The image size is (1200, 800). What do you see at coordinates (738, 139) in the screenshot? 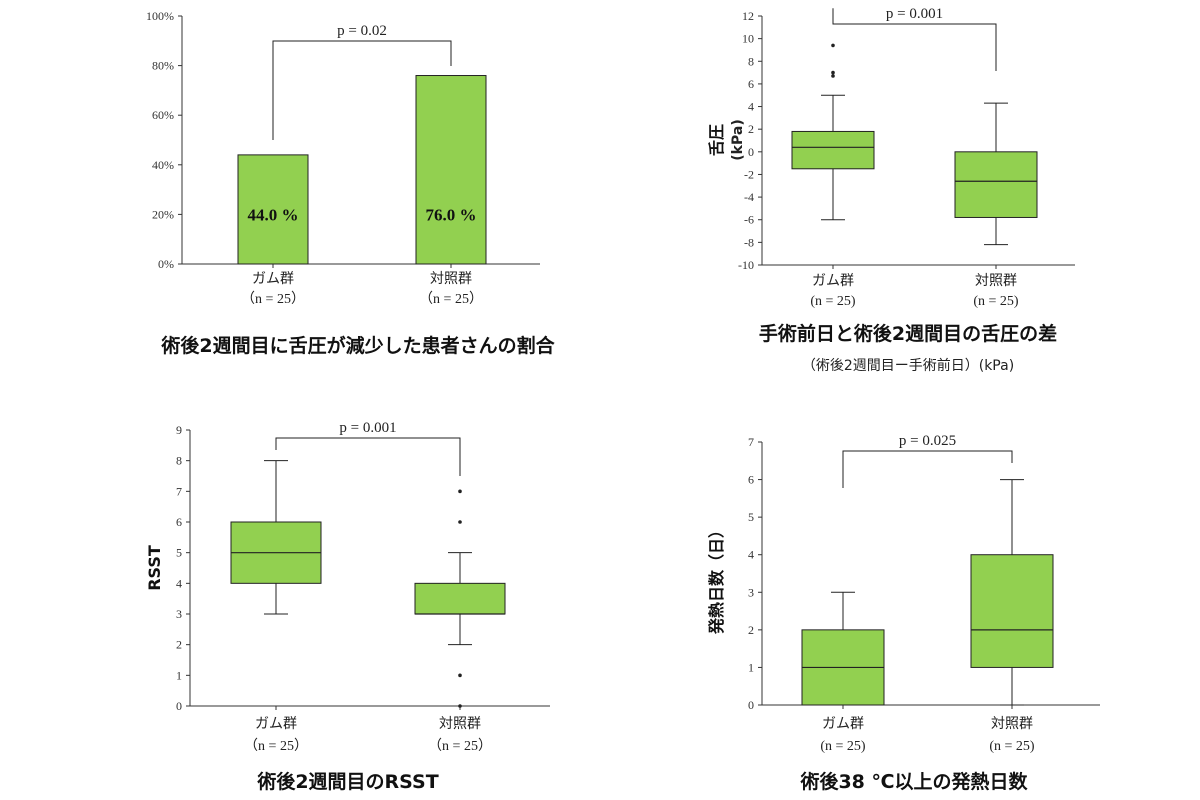
I see `panel2-ylabel-unit: (kPa)` at bounding box center [738, 139].